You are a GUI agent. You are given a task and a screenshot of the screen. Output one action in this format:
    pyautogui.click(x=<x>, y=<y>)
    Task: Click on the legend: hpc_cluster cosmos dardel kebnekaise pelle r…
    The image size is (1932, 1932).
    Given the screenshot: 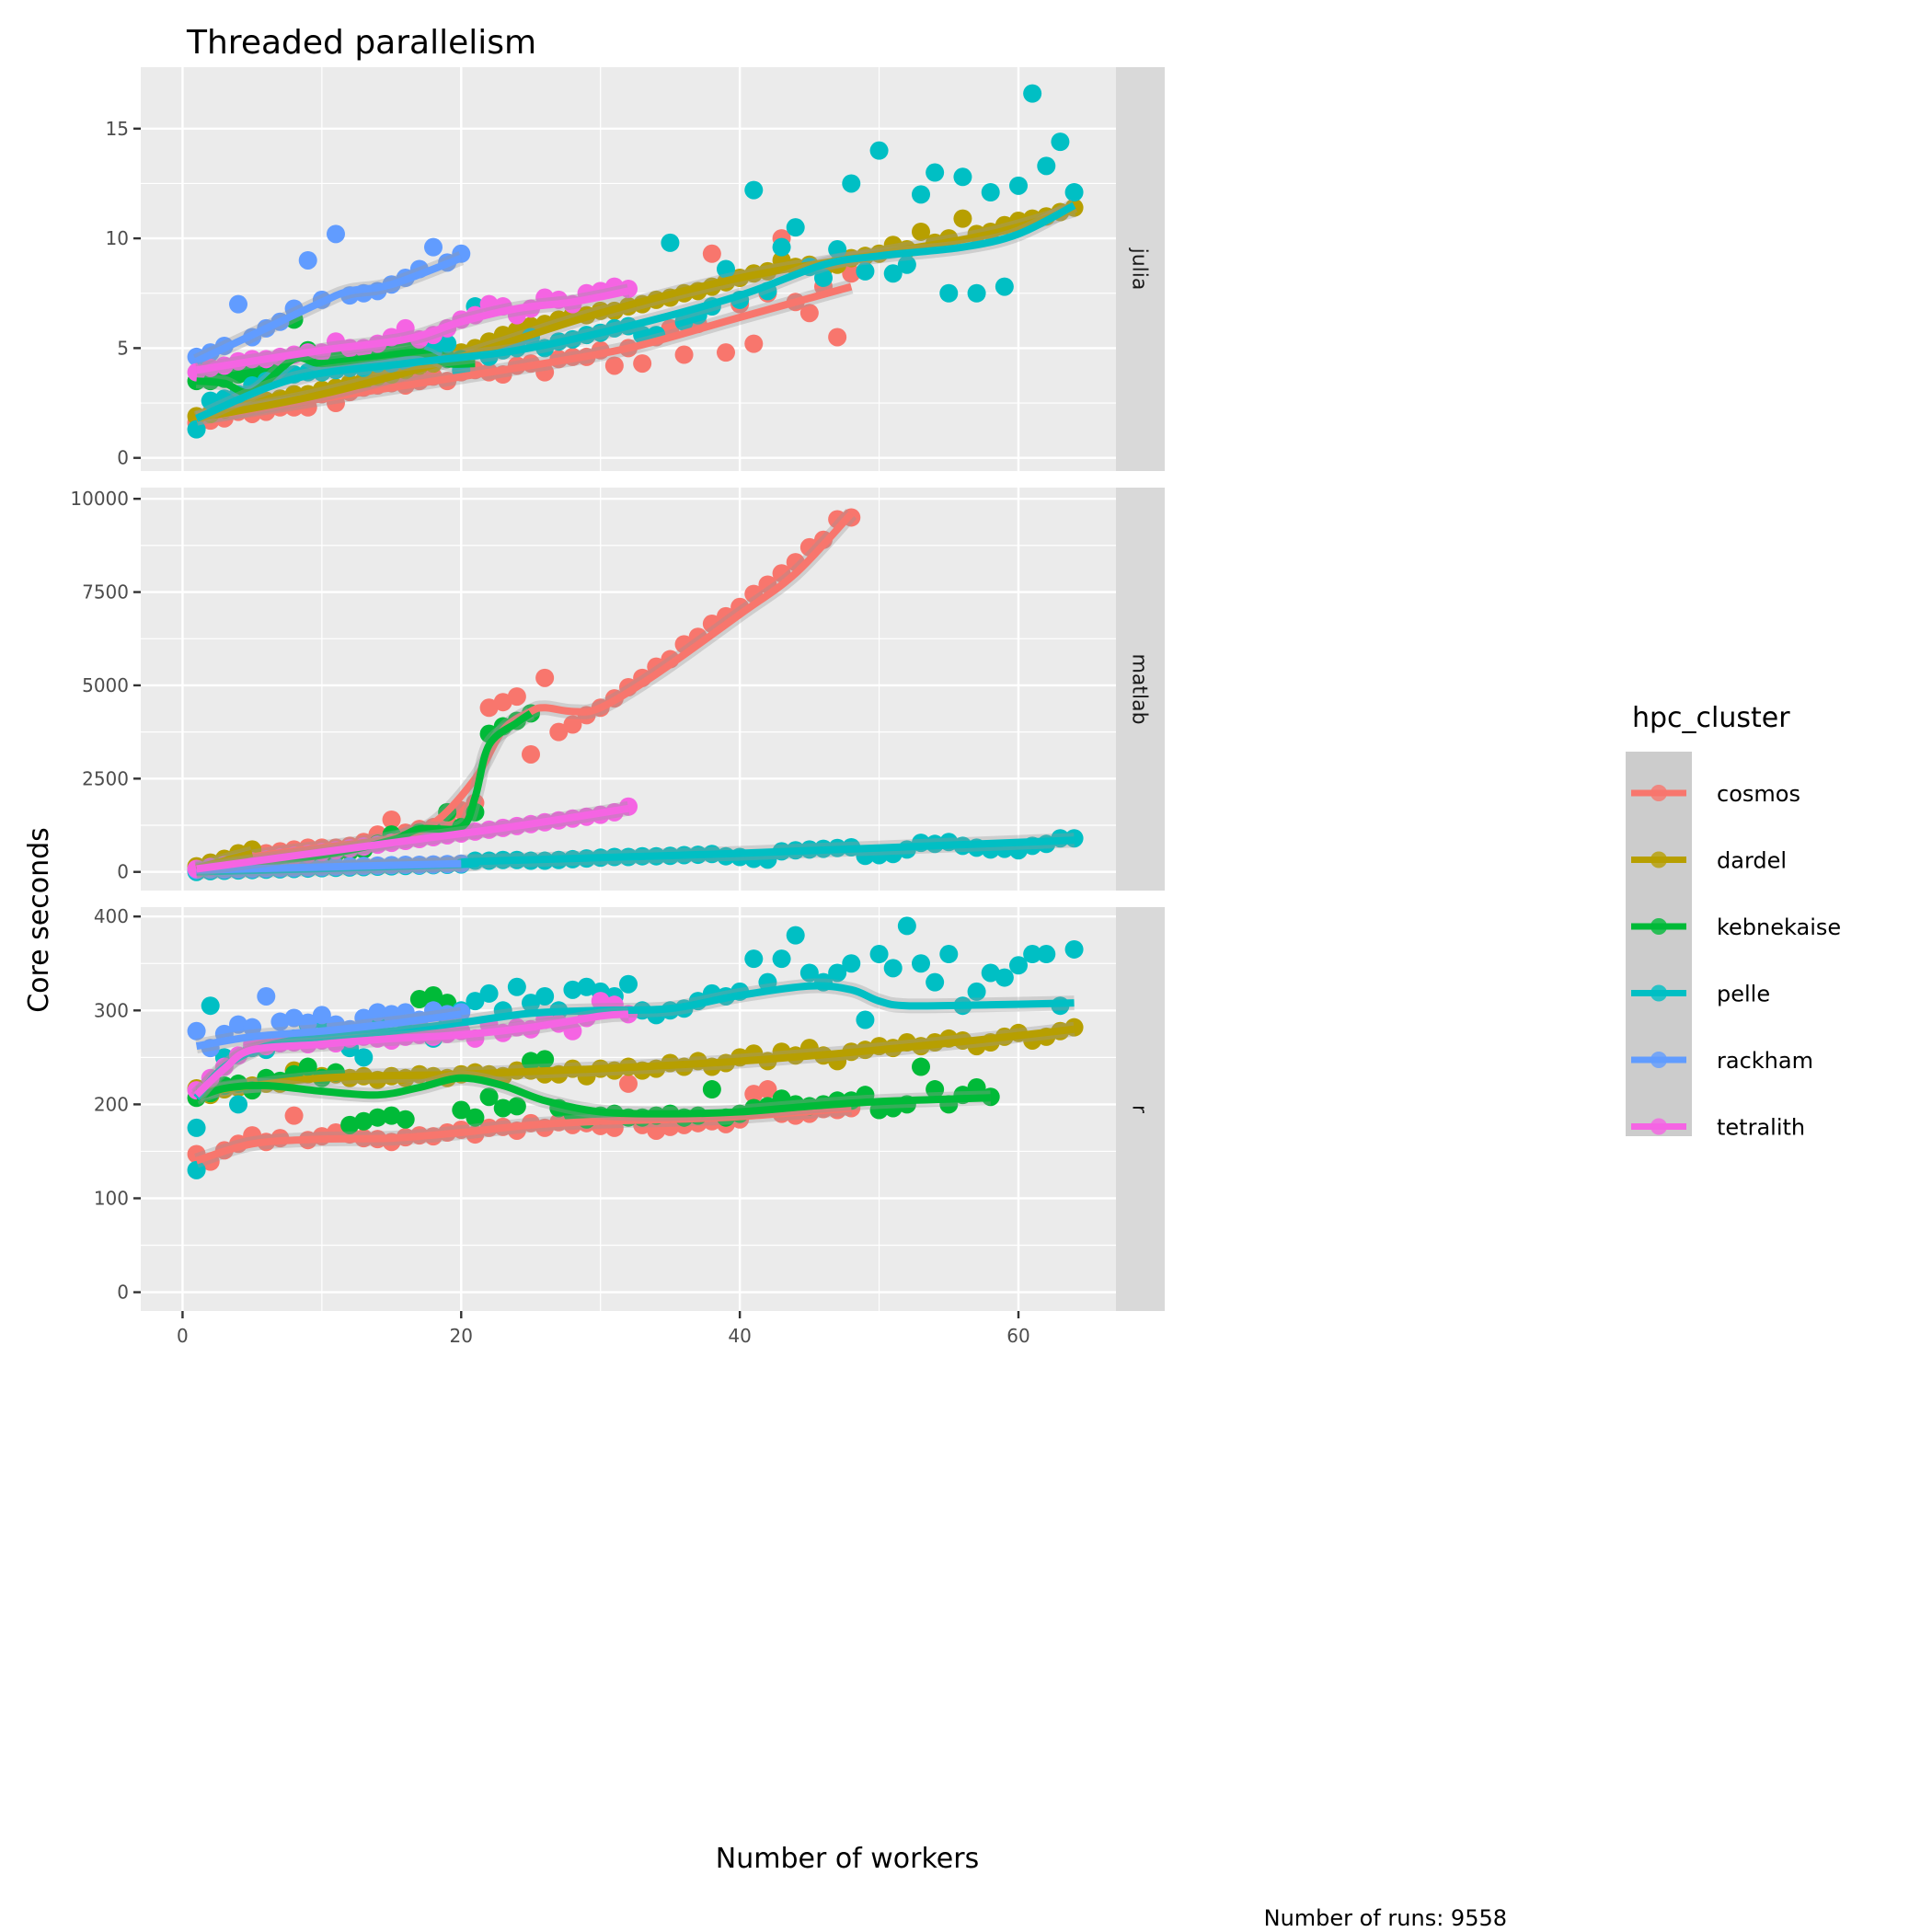 What is the action you would take?
    pyautogui.click(x=1733, y=921)
    